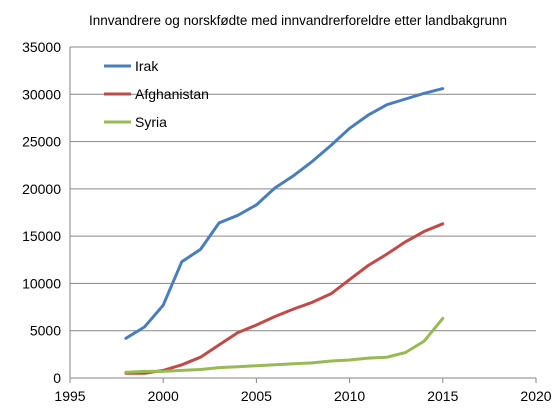 The width and height of the screenshot is (560, 420). I want to click on y-tick-label: 5000, so click(45, 331).